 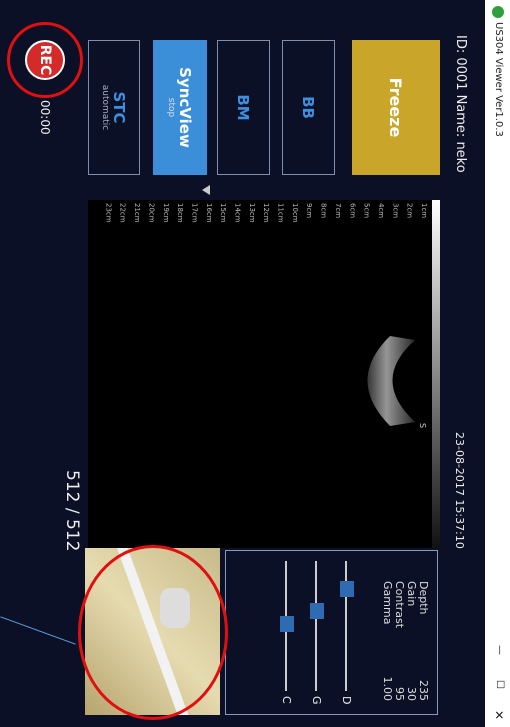 What do you see at coordinates (108, 213) in the screenshot?
I see `depth-label: 23cm` at bounding box center [108, 213].